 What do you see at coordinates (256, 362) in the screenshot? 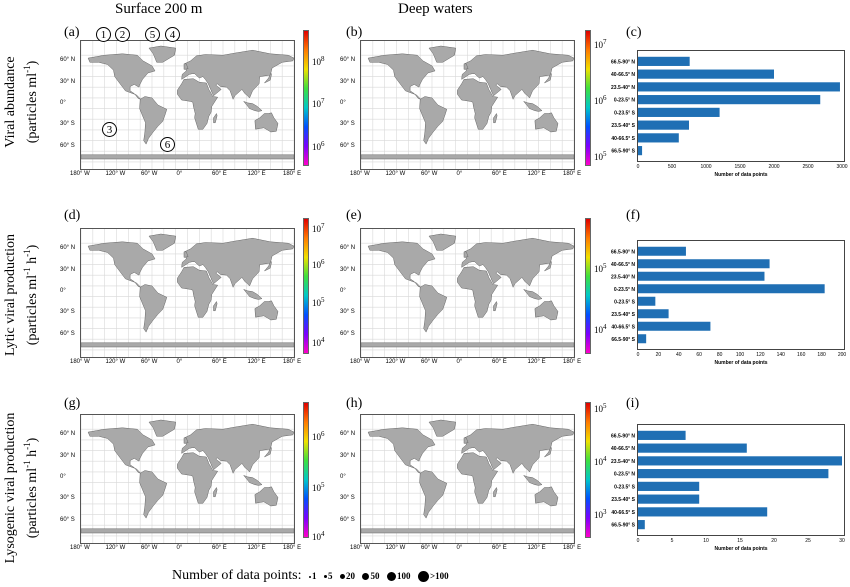
I see `map-lon-tick: 120° E` at bounding box center [256, 362].